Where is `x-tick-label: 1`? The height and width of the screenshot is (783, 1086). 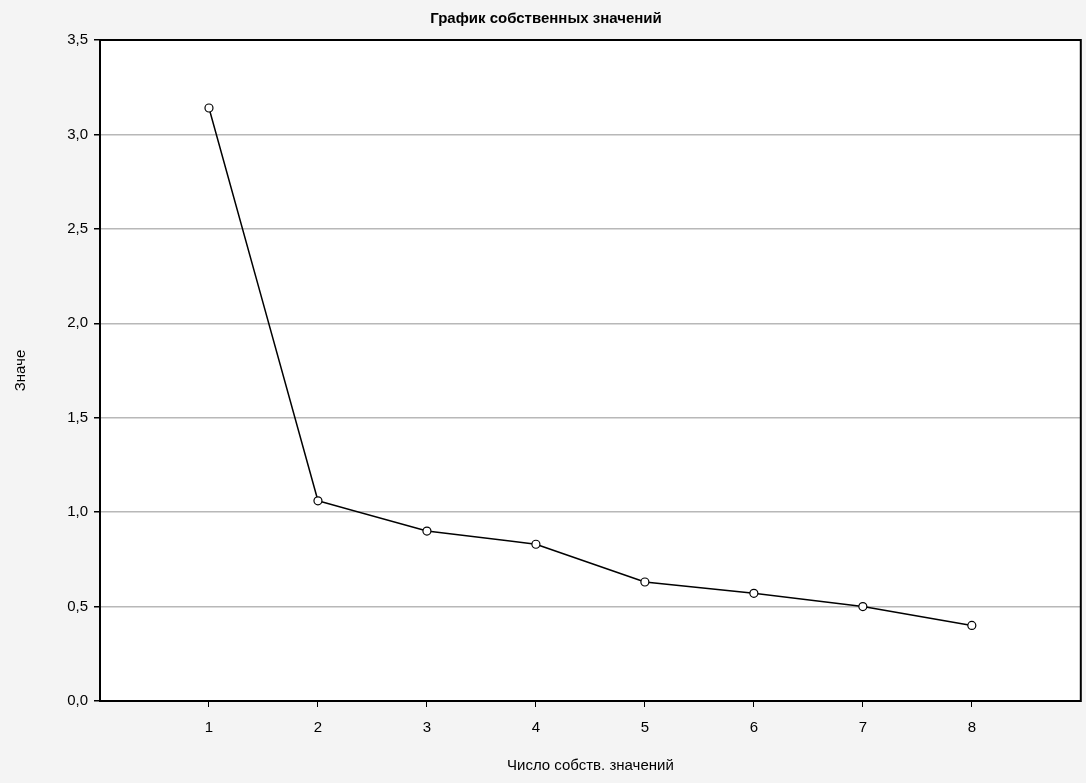 x-tick-label: 1 is located at coordinates (209, 727).